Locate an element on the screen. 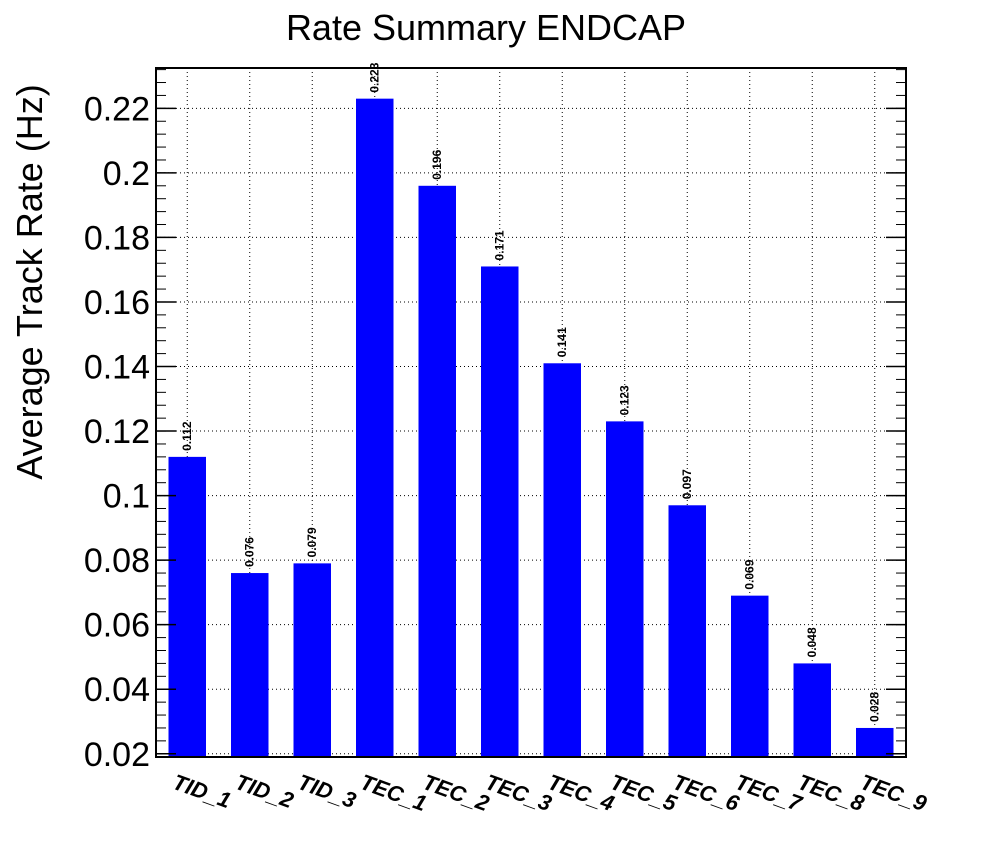 The height and width of the screenshot is (842, 982). y-tick-label: 0.22 is located at coordinates (117, 109).